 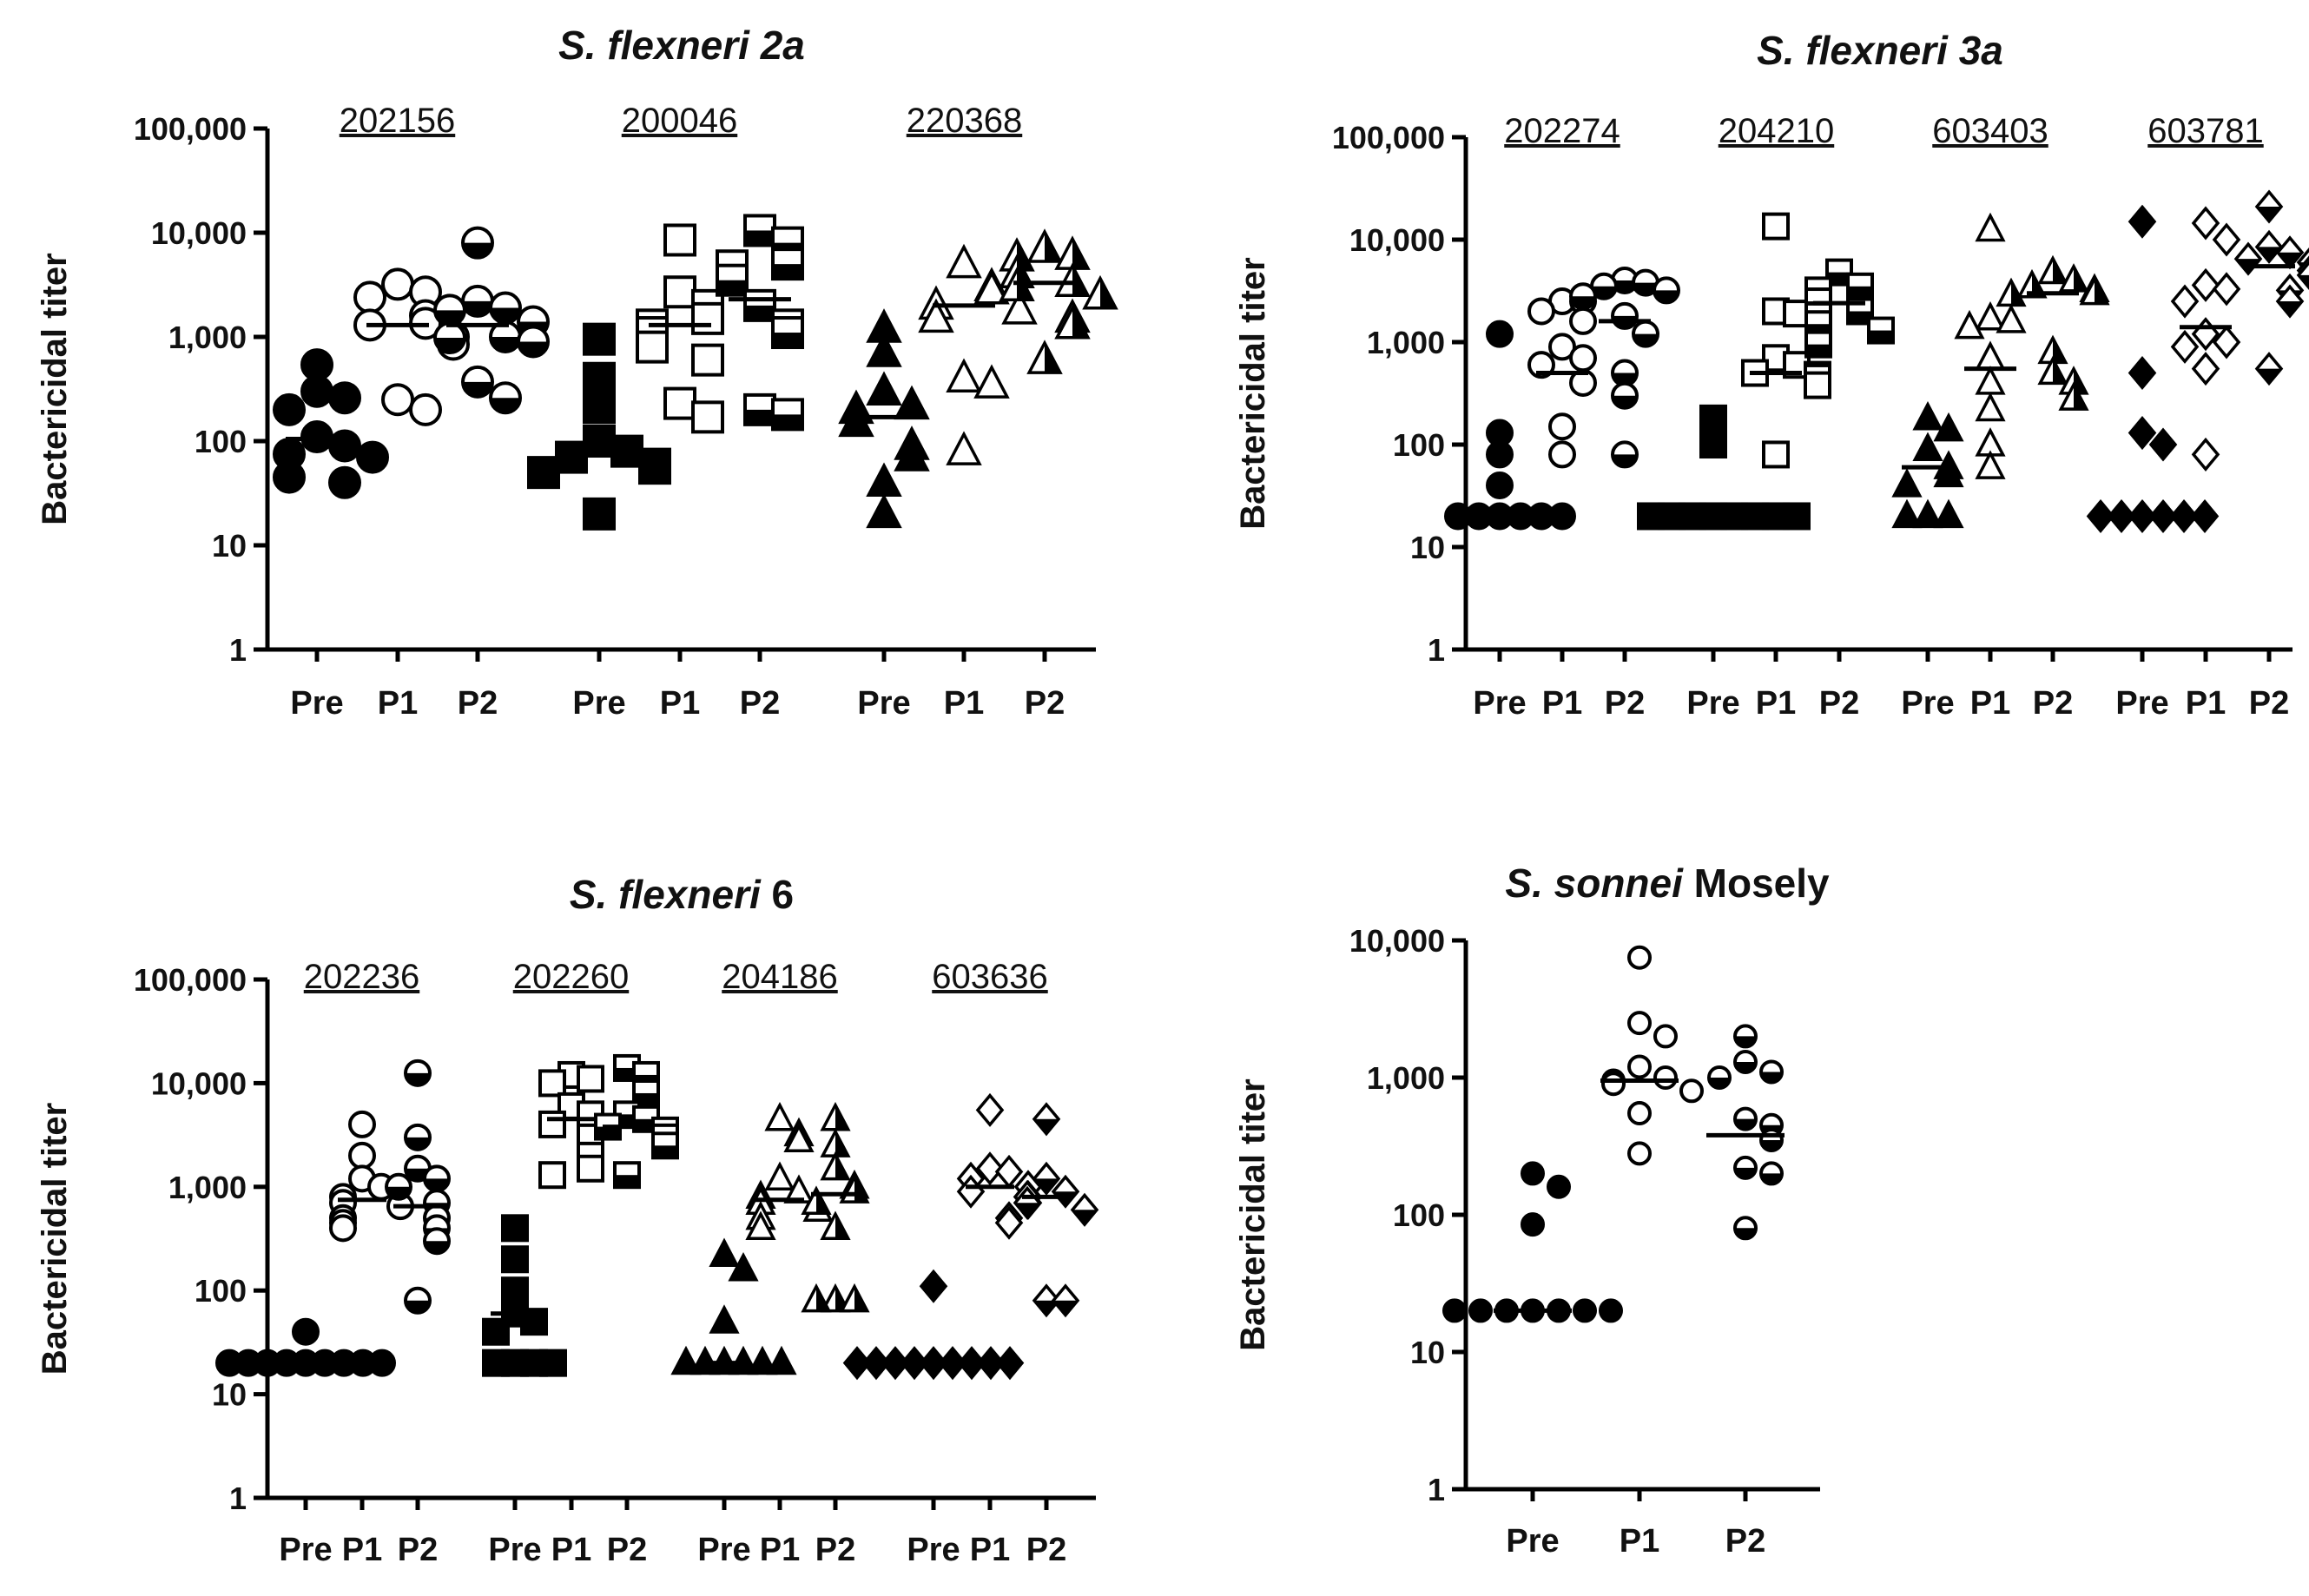 I want to click on strain-label: 202156, so click(x=397, y=121).